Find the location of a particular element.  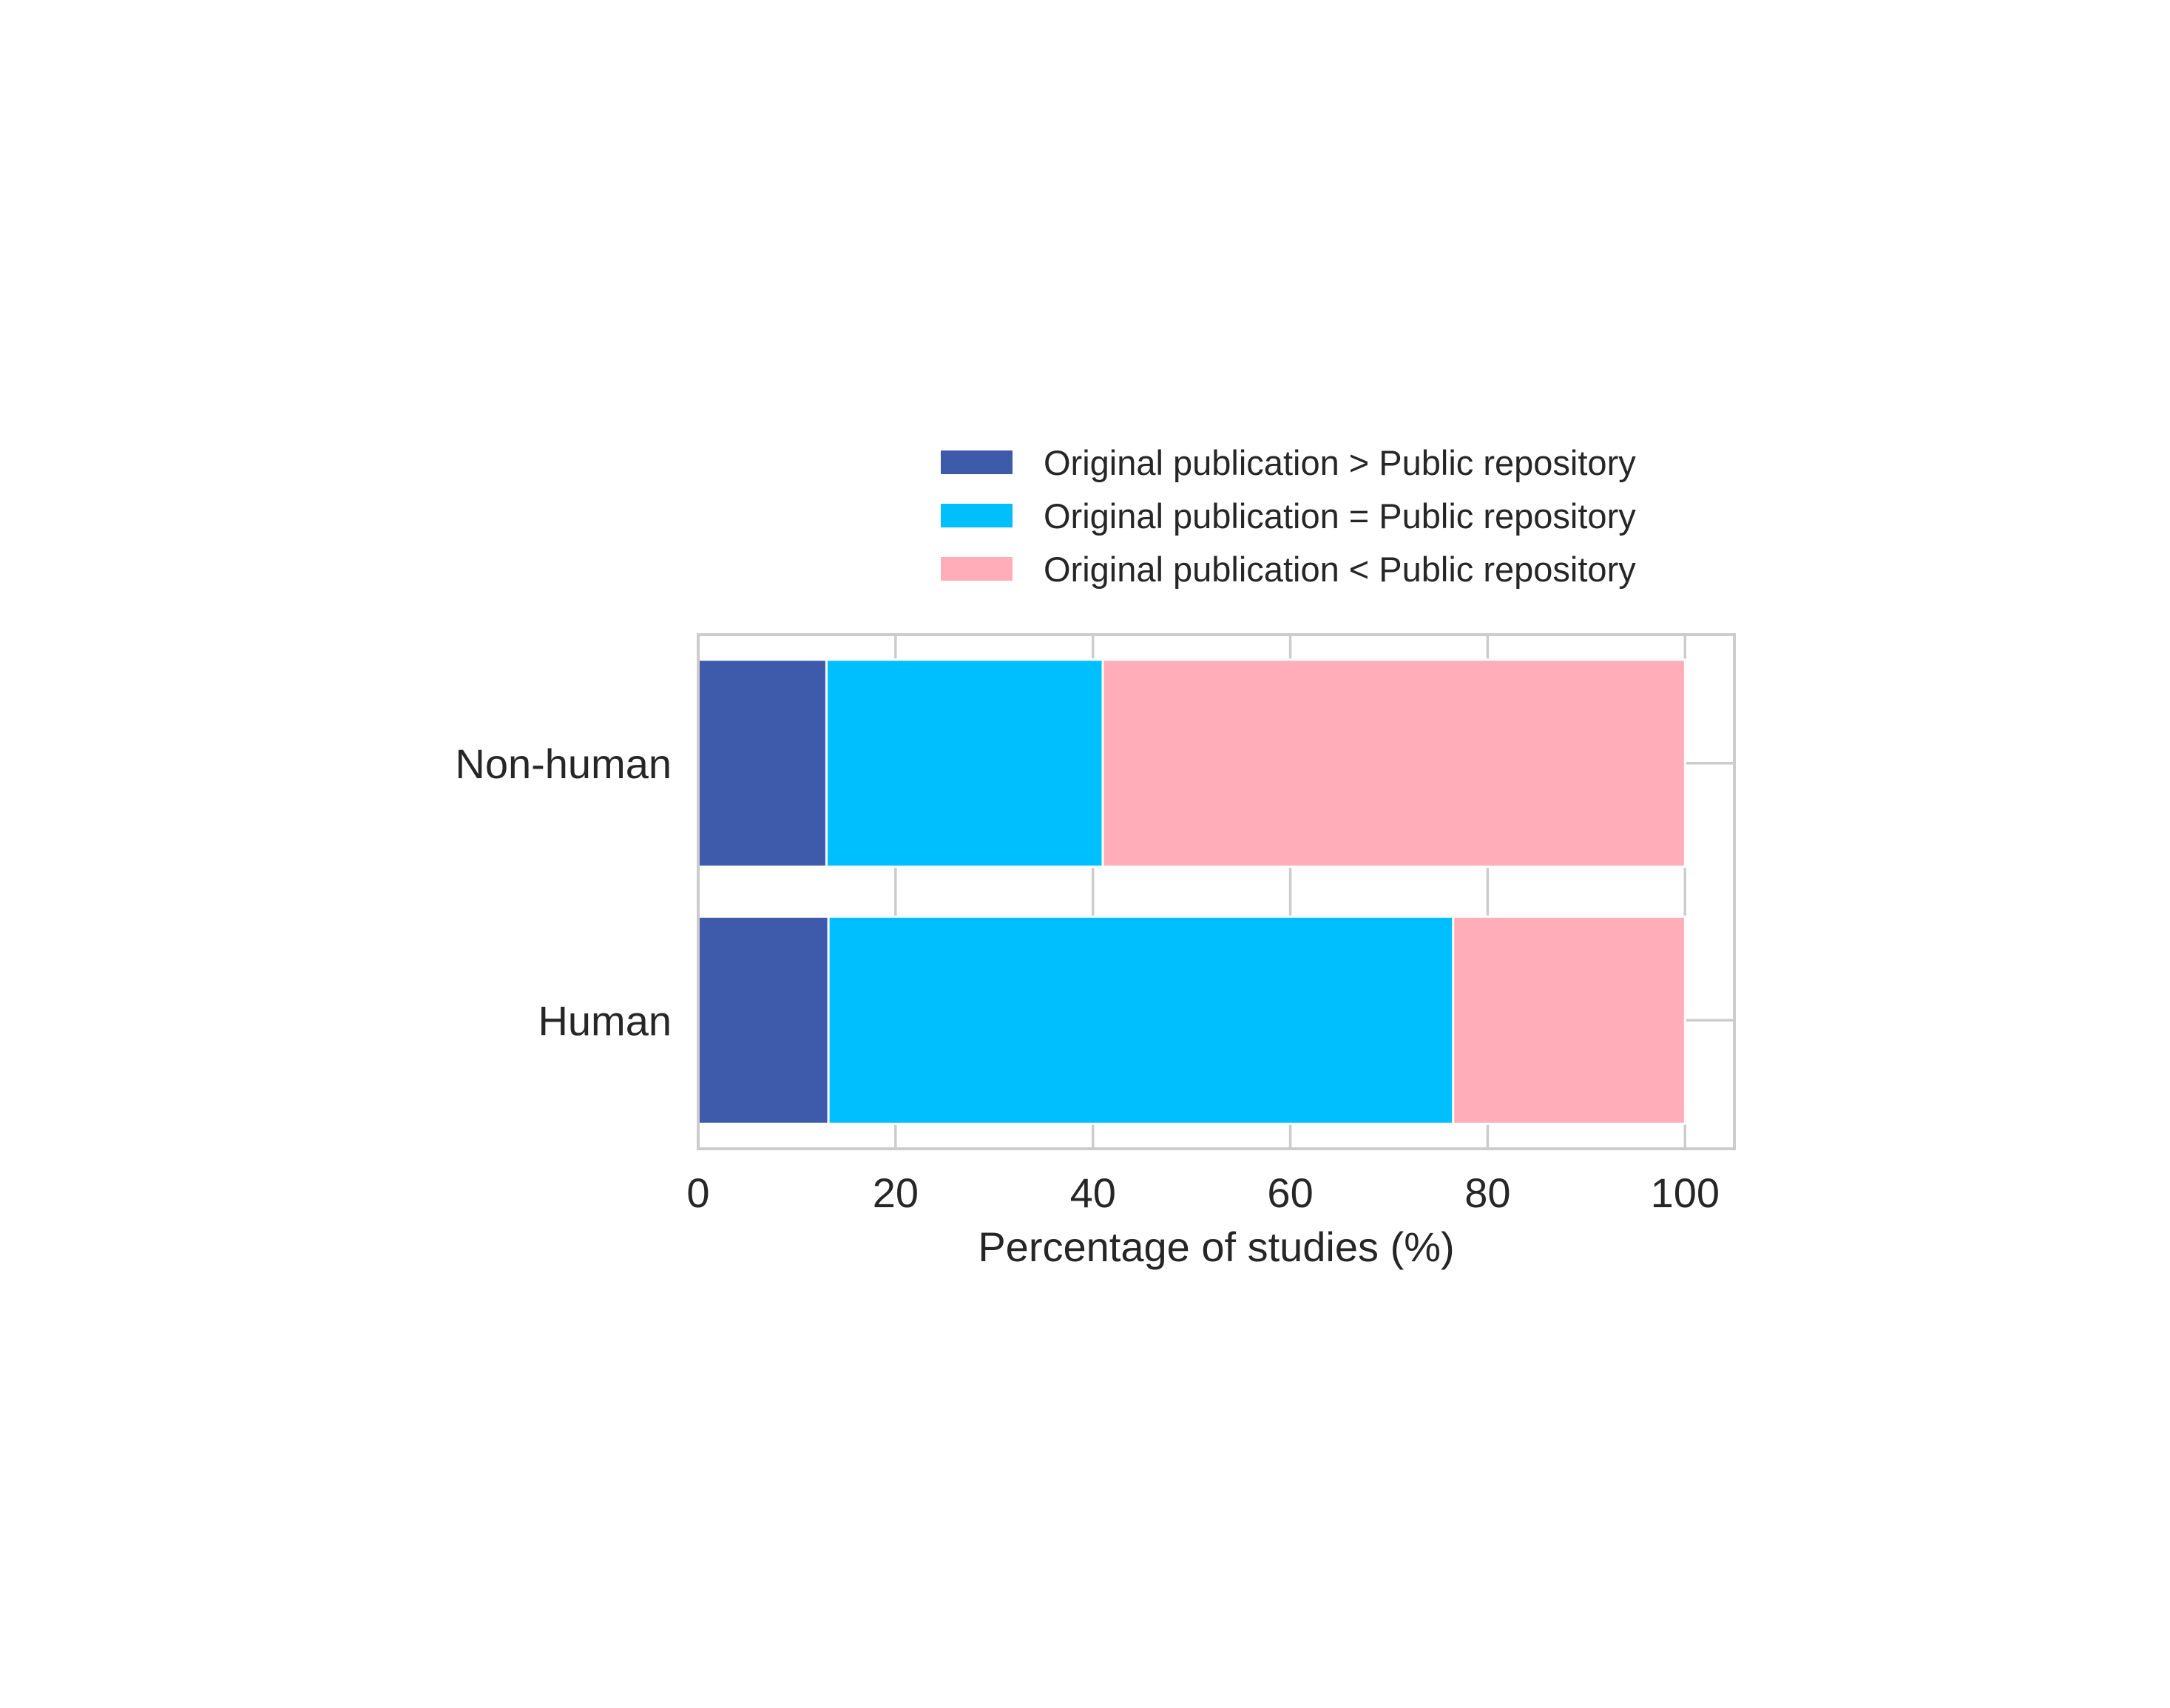

category-label: Human is located at coordinates (605, 1020).